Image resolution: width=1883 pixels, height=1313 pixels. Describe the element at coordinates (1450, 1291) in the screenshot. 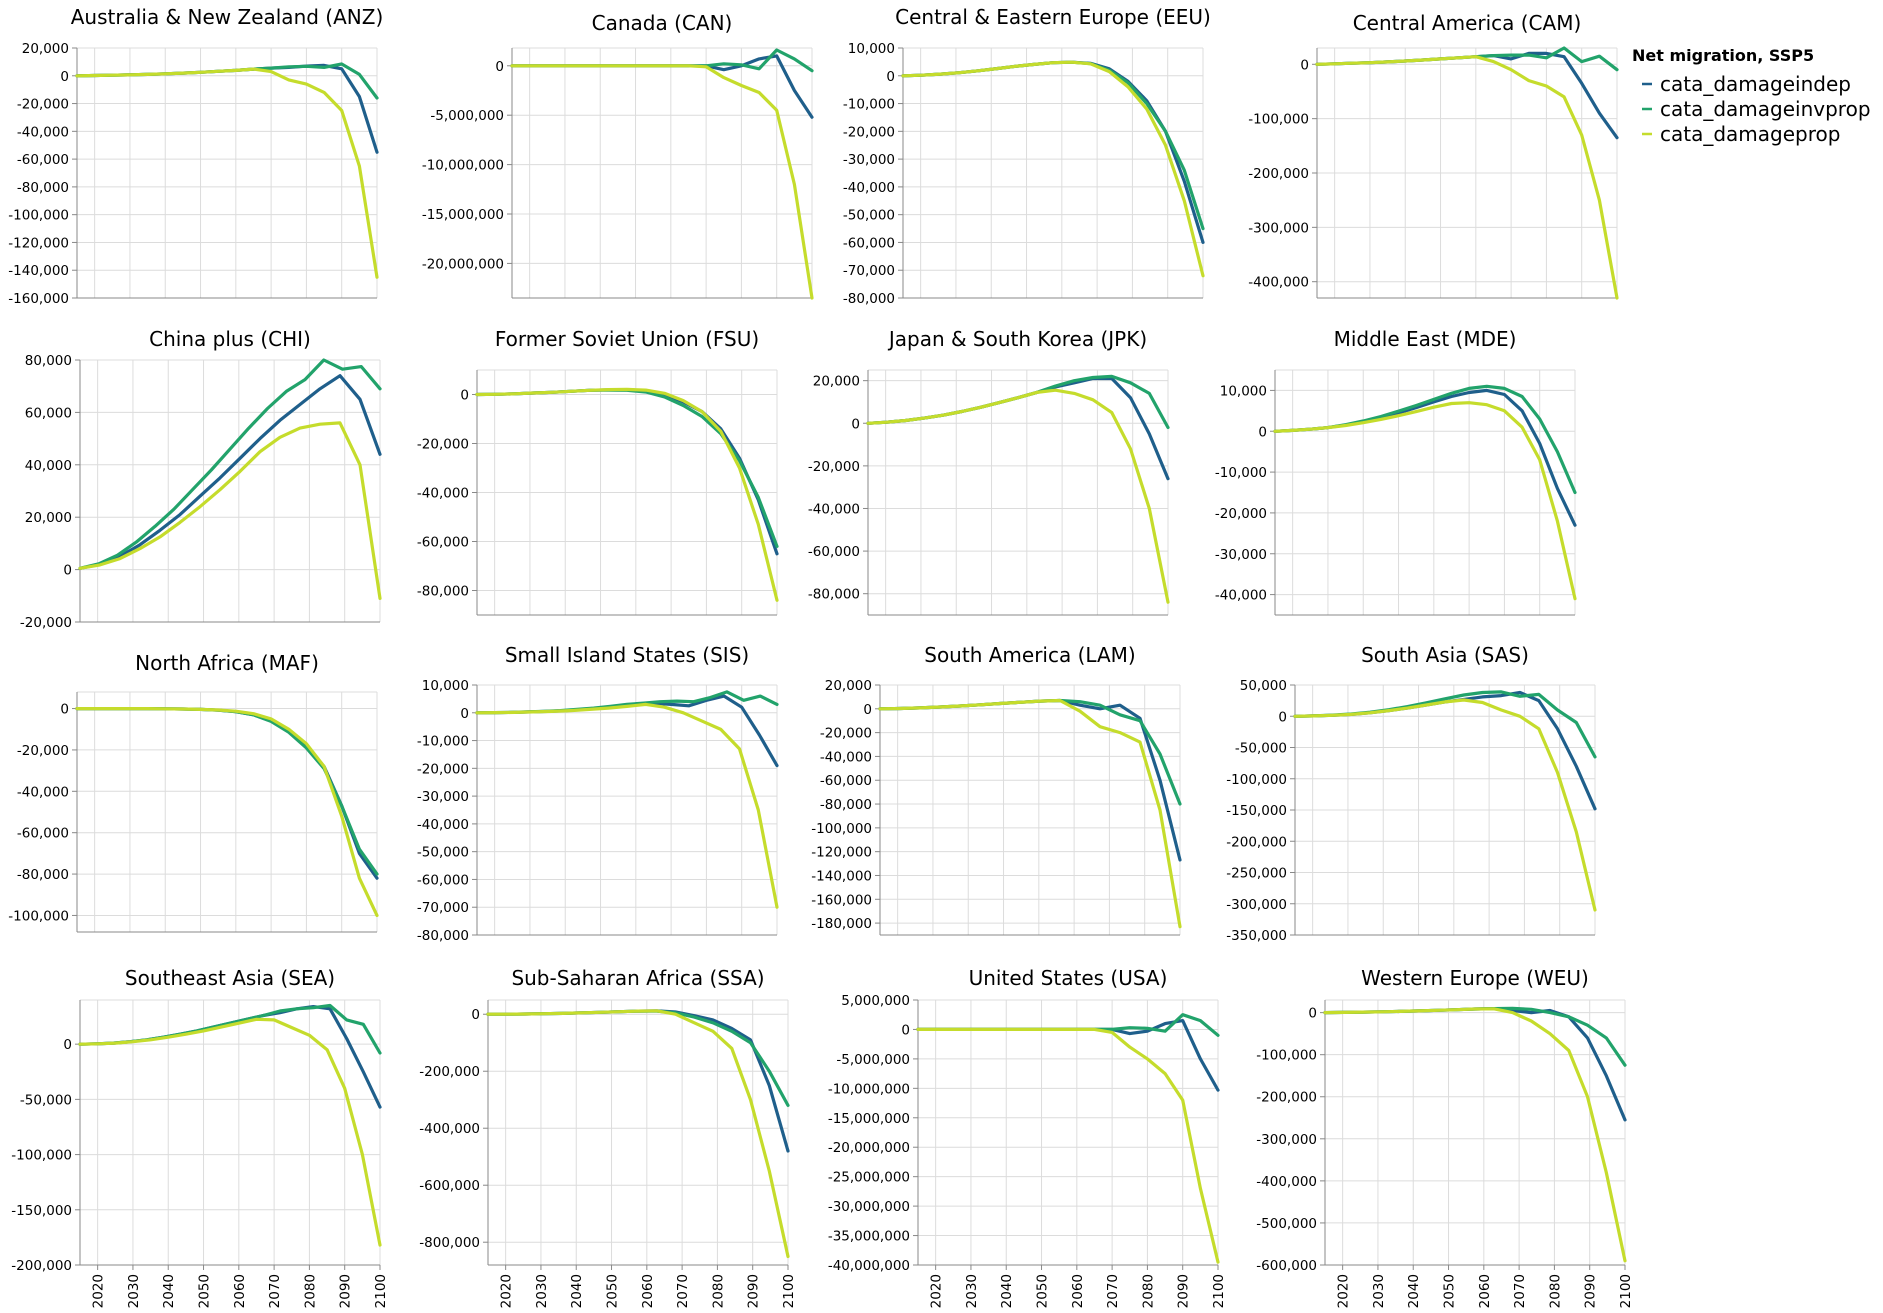

I see `x-tick-label: 2050` at that location.